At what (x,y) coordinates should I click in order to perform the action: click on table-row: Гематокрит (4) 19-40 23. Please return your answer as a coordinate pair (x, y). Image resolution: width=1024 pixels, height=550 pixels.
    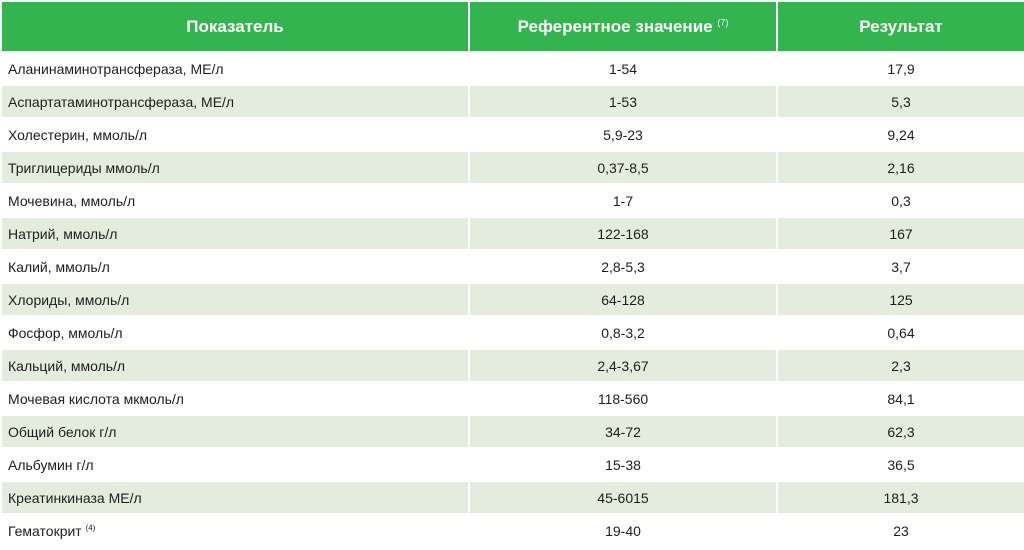
    Looking at the image, I should click on (513, 530).